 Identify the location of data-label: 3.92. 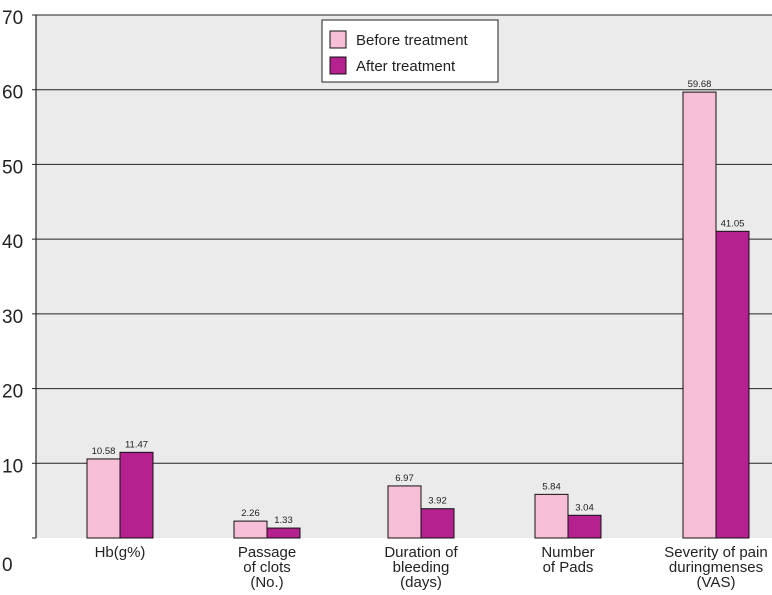
(437, 501).